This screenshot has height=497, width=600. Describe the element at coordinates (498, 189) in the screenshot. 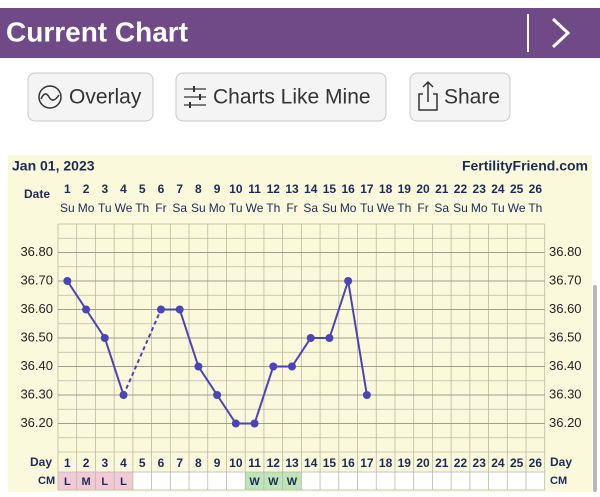

I see `date-day-label: 24` at that location.